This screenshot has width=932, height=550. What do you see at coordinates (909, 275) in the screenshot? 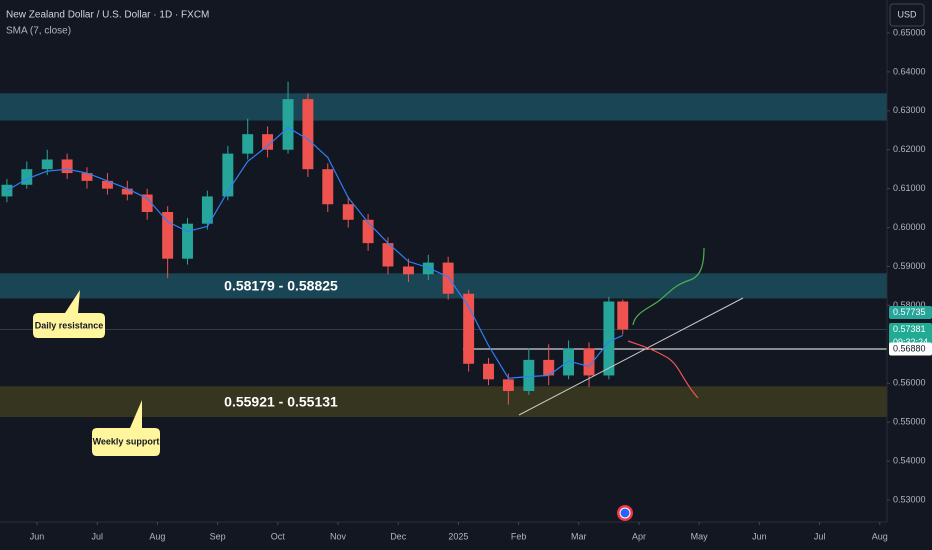
I see `price-axis` at bounding box center [909, 275].